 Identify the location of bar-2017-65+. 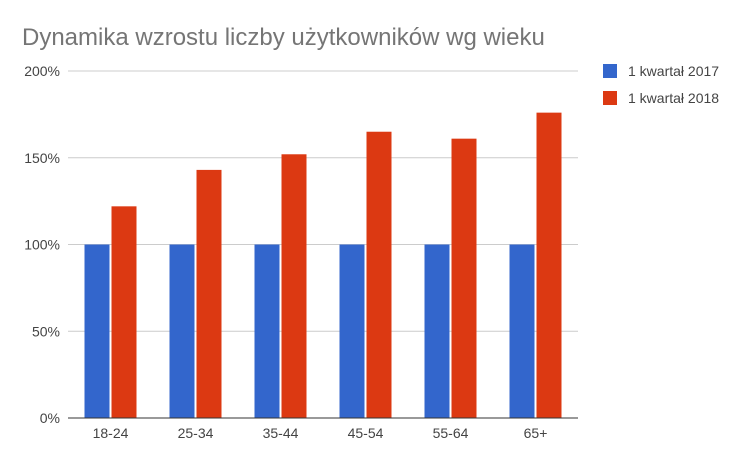
(522, 331).